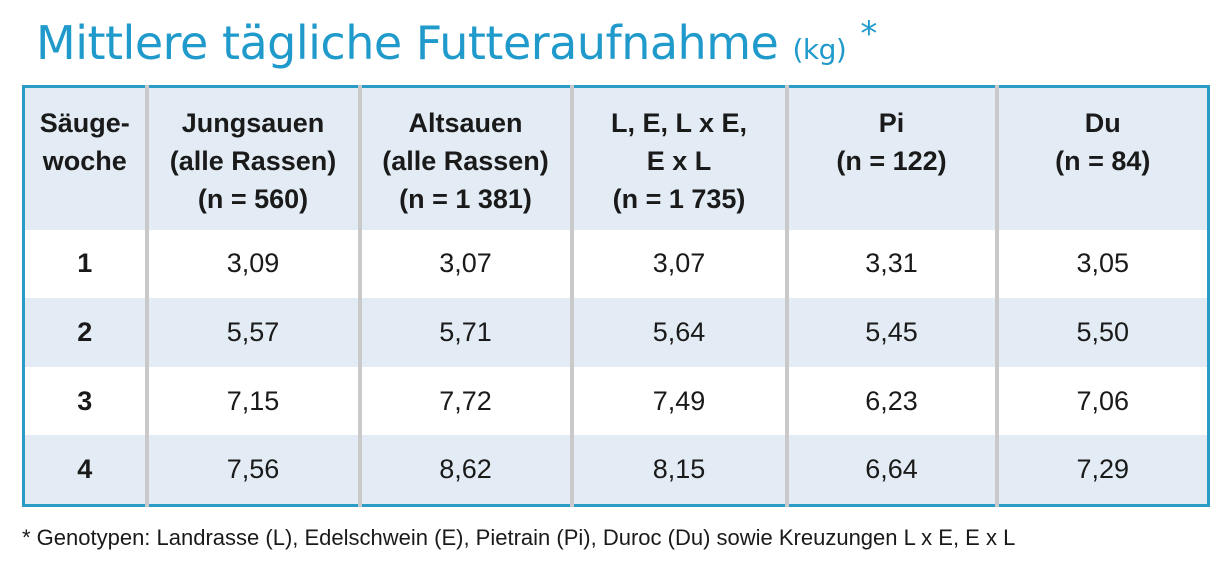 This screenshot has height=569, width=1227. What do you see at coordinates (1101, 470) in the screenshot?
I see `value-cell: 7,29` at bounding box center [1101, 470].